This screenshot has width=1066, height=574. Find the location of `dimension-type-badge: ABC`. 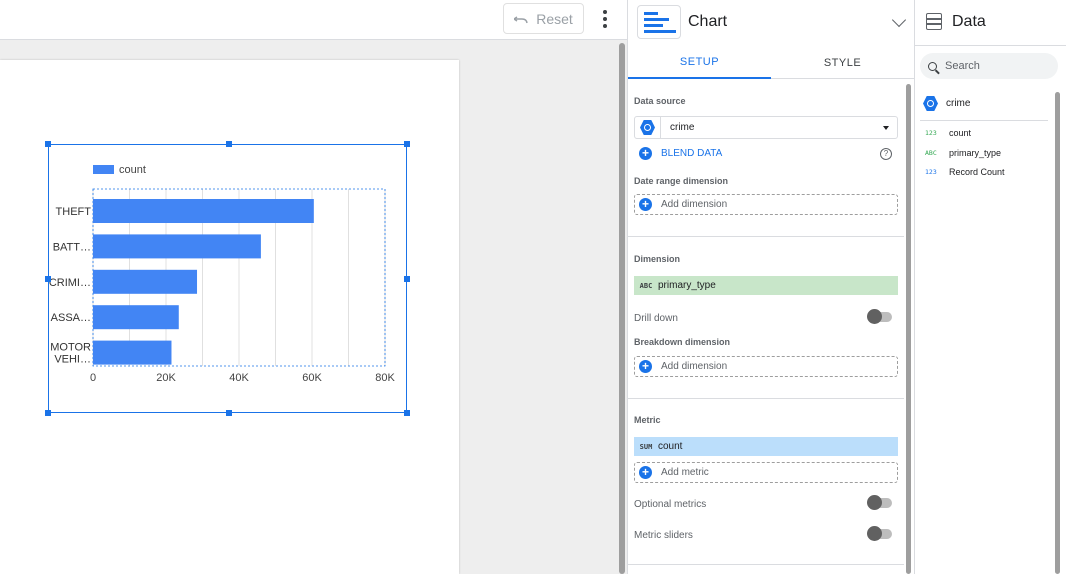

dimension-type-badge: ABC is located at coordinates (646, 285).